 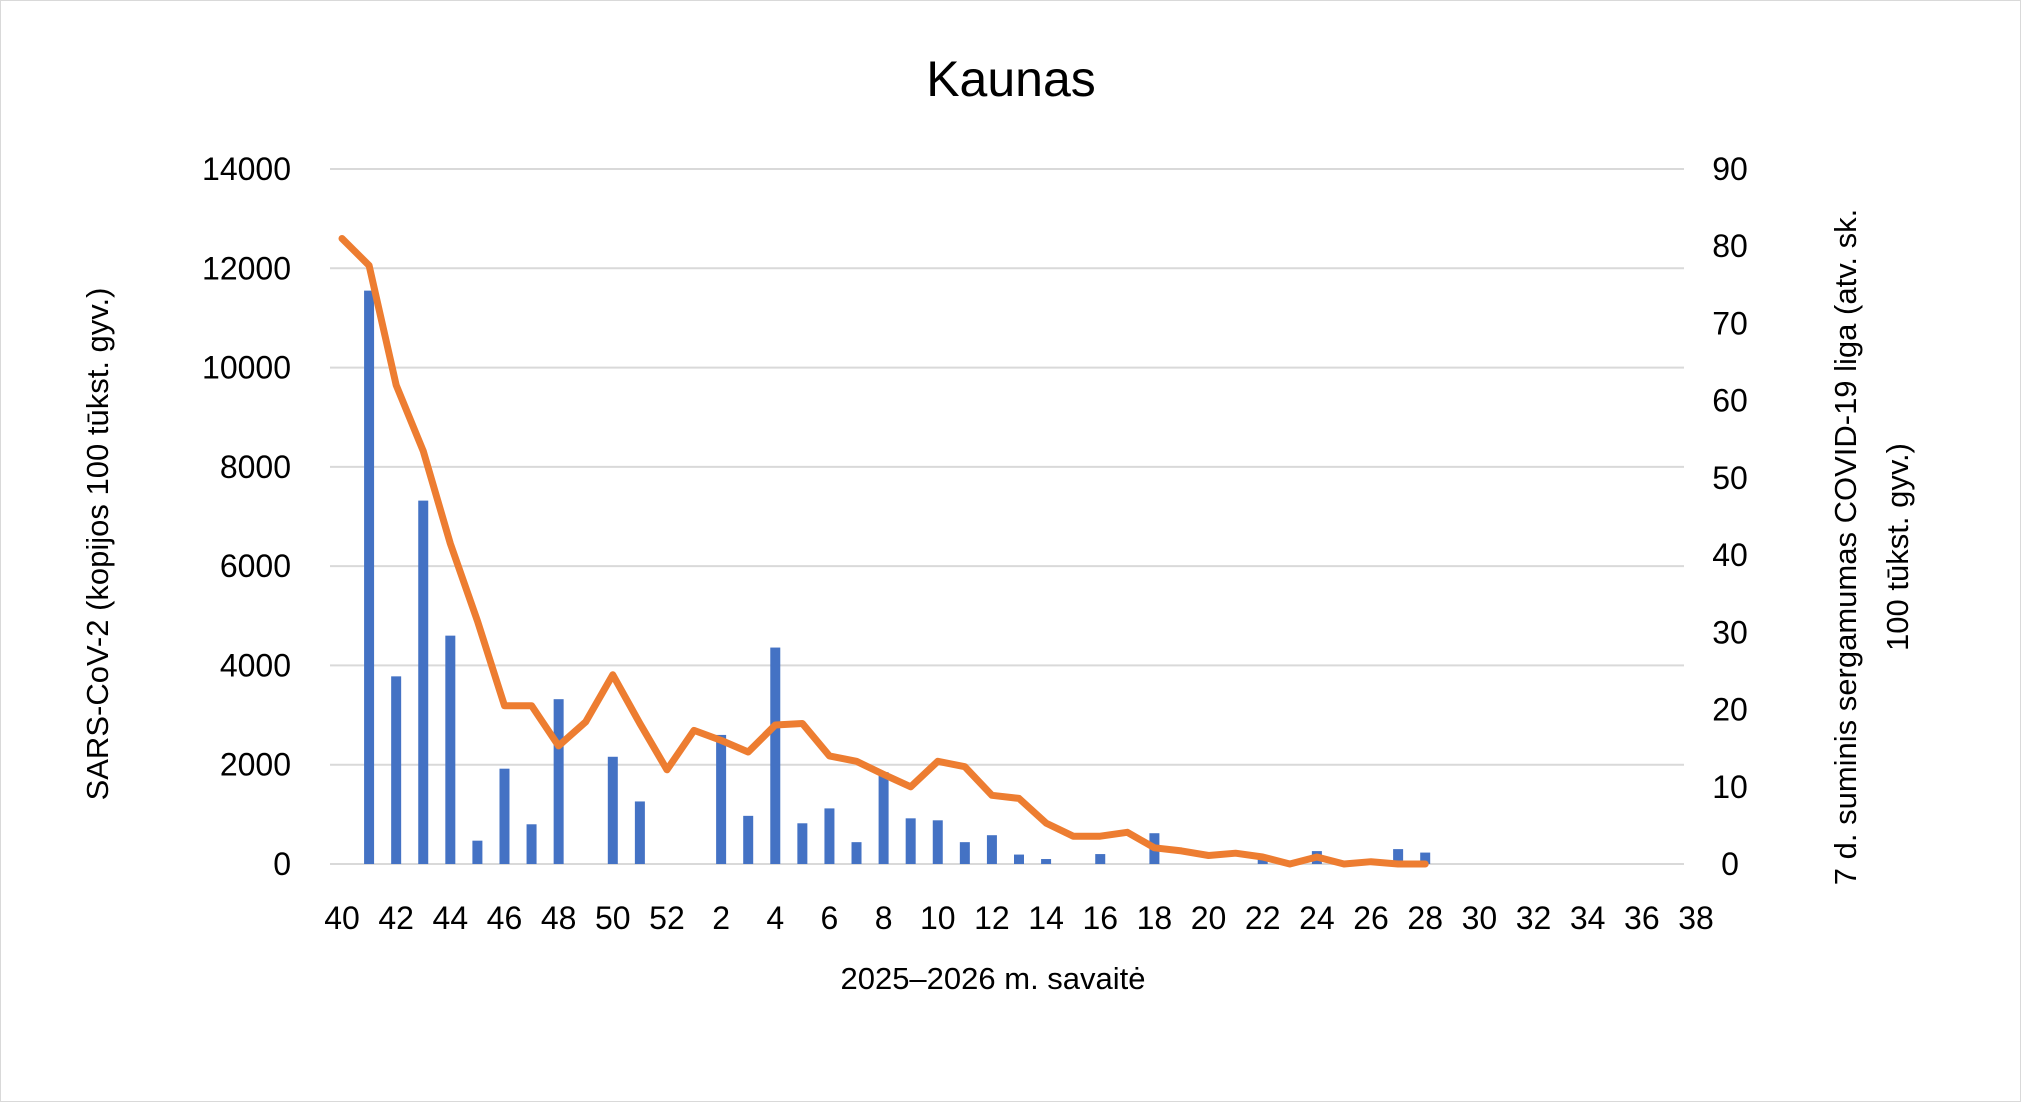 What do you see at coordinates (282, 864) in the screenshot?
I see `left-tick-label: 0` at bounding box center [282, 864].